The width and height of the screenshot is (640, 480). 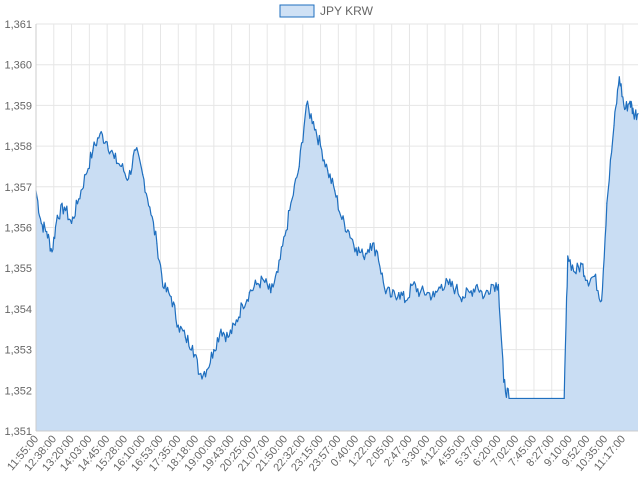 I want to click on y-tick-label: 1,360, so click(x=18, y=66).